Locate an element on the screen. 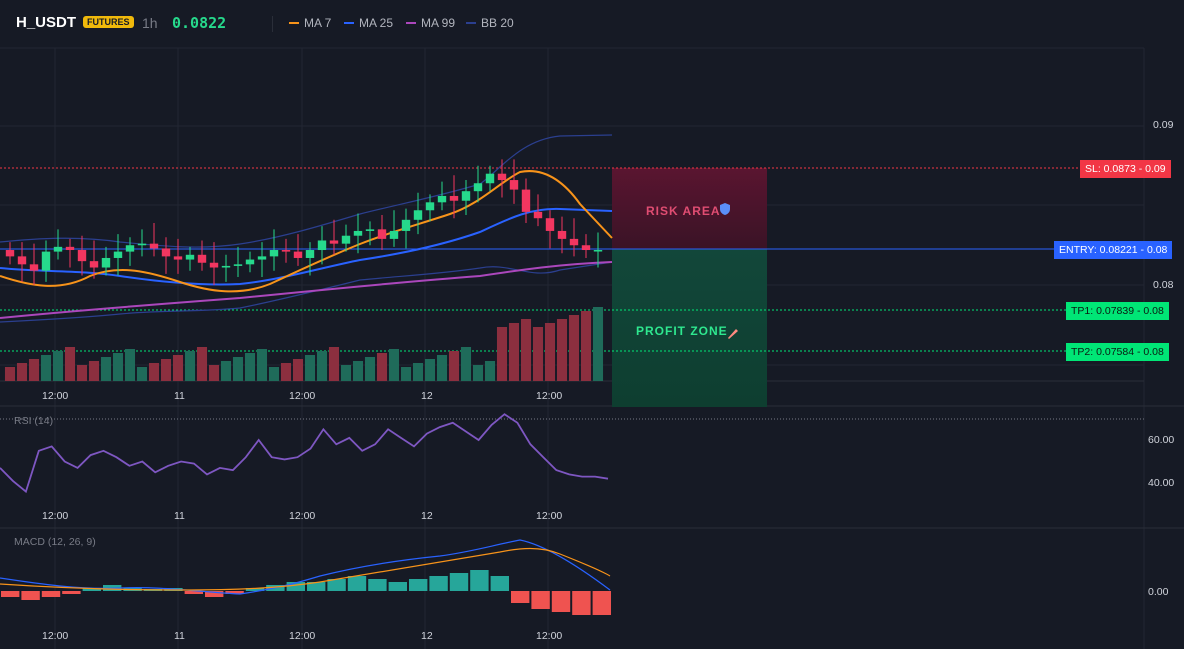 This screenshot has width=1184, height=649. time-label: 12 is located at coordinates (427, 396).